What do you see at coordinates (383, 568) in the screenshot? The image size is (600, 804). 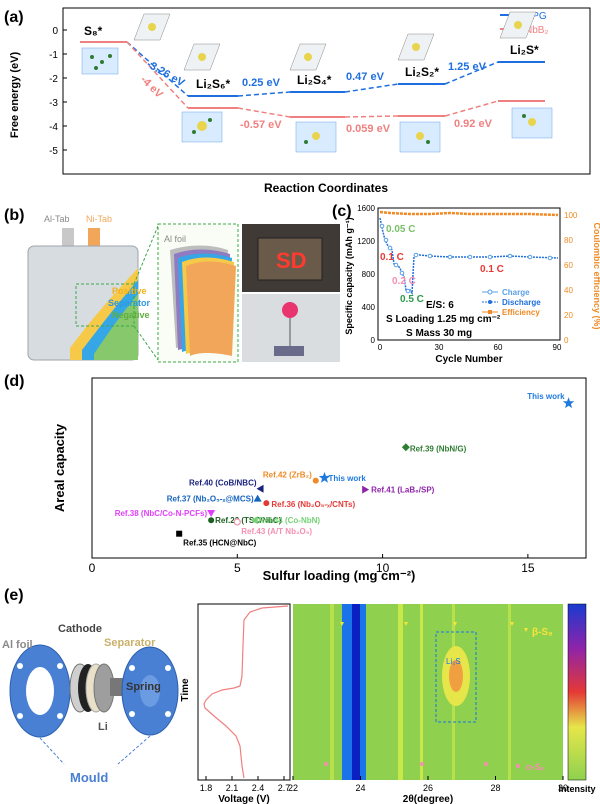 I see `d-xtick-label: 10` at bounding box center [383, 568].